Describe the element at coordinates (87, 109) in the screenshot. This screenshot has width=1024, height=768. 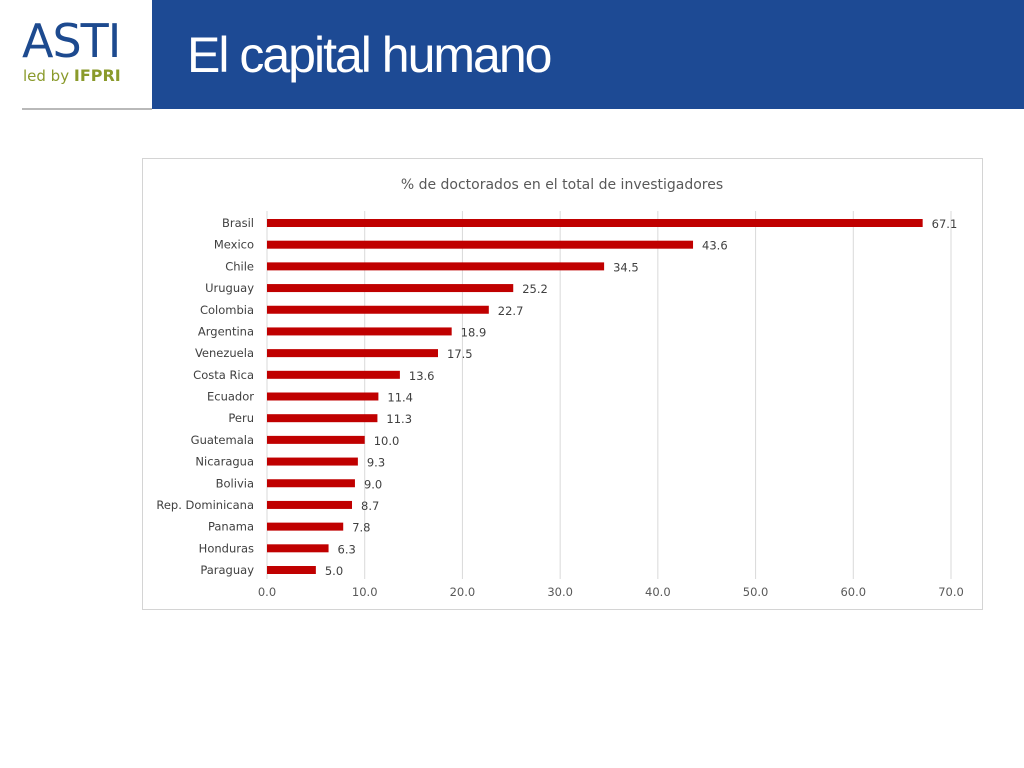
I see `logo-divider` at that location.